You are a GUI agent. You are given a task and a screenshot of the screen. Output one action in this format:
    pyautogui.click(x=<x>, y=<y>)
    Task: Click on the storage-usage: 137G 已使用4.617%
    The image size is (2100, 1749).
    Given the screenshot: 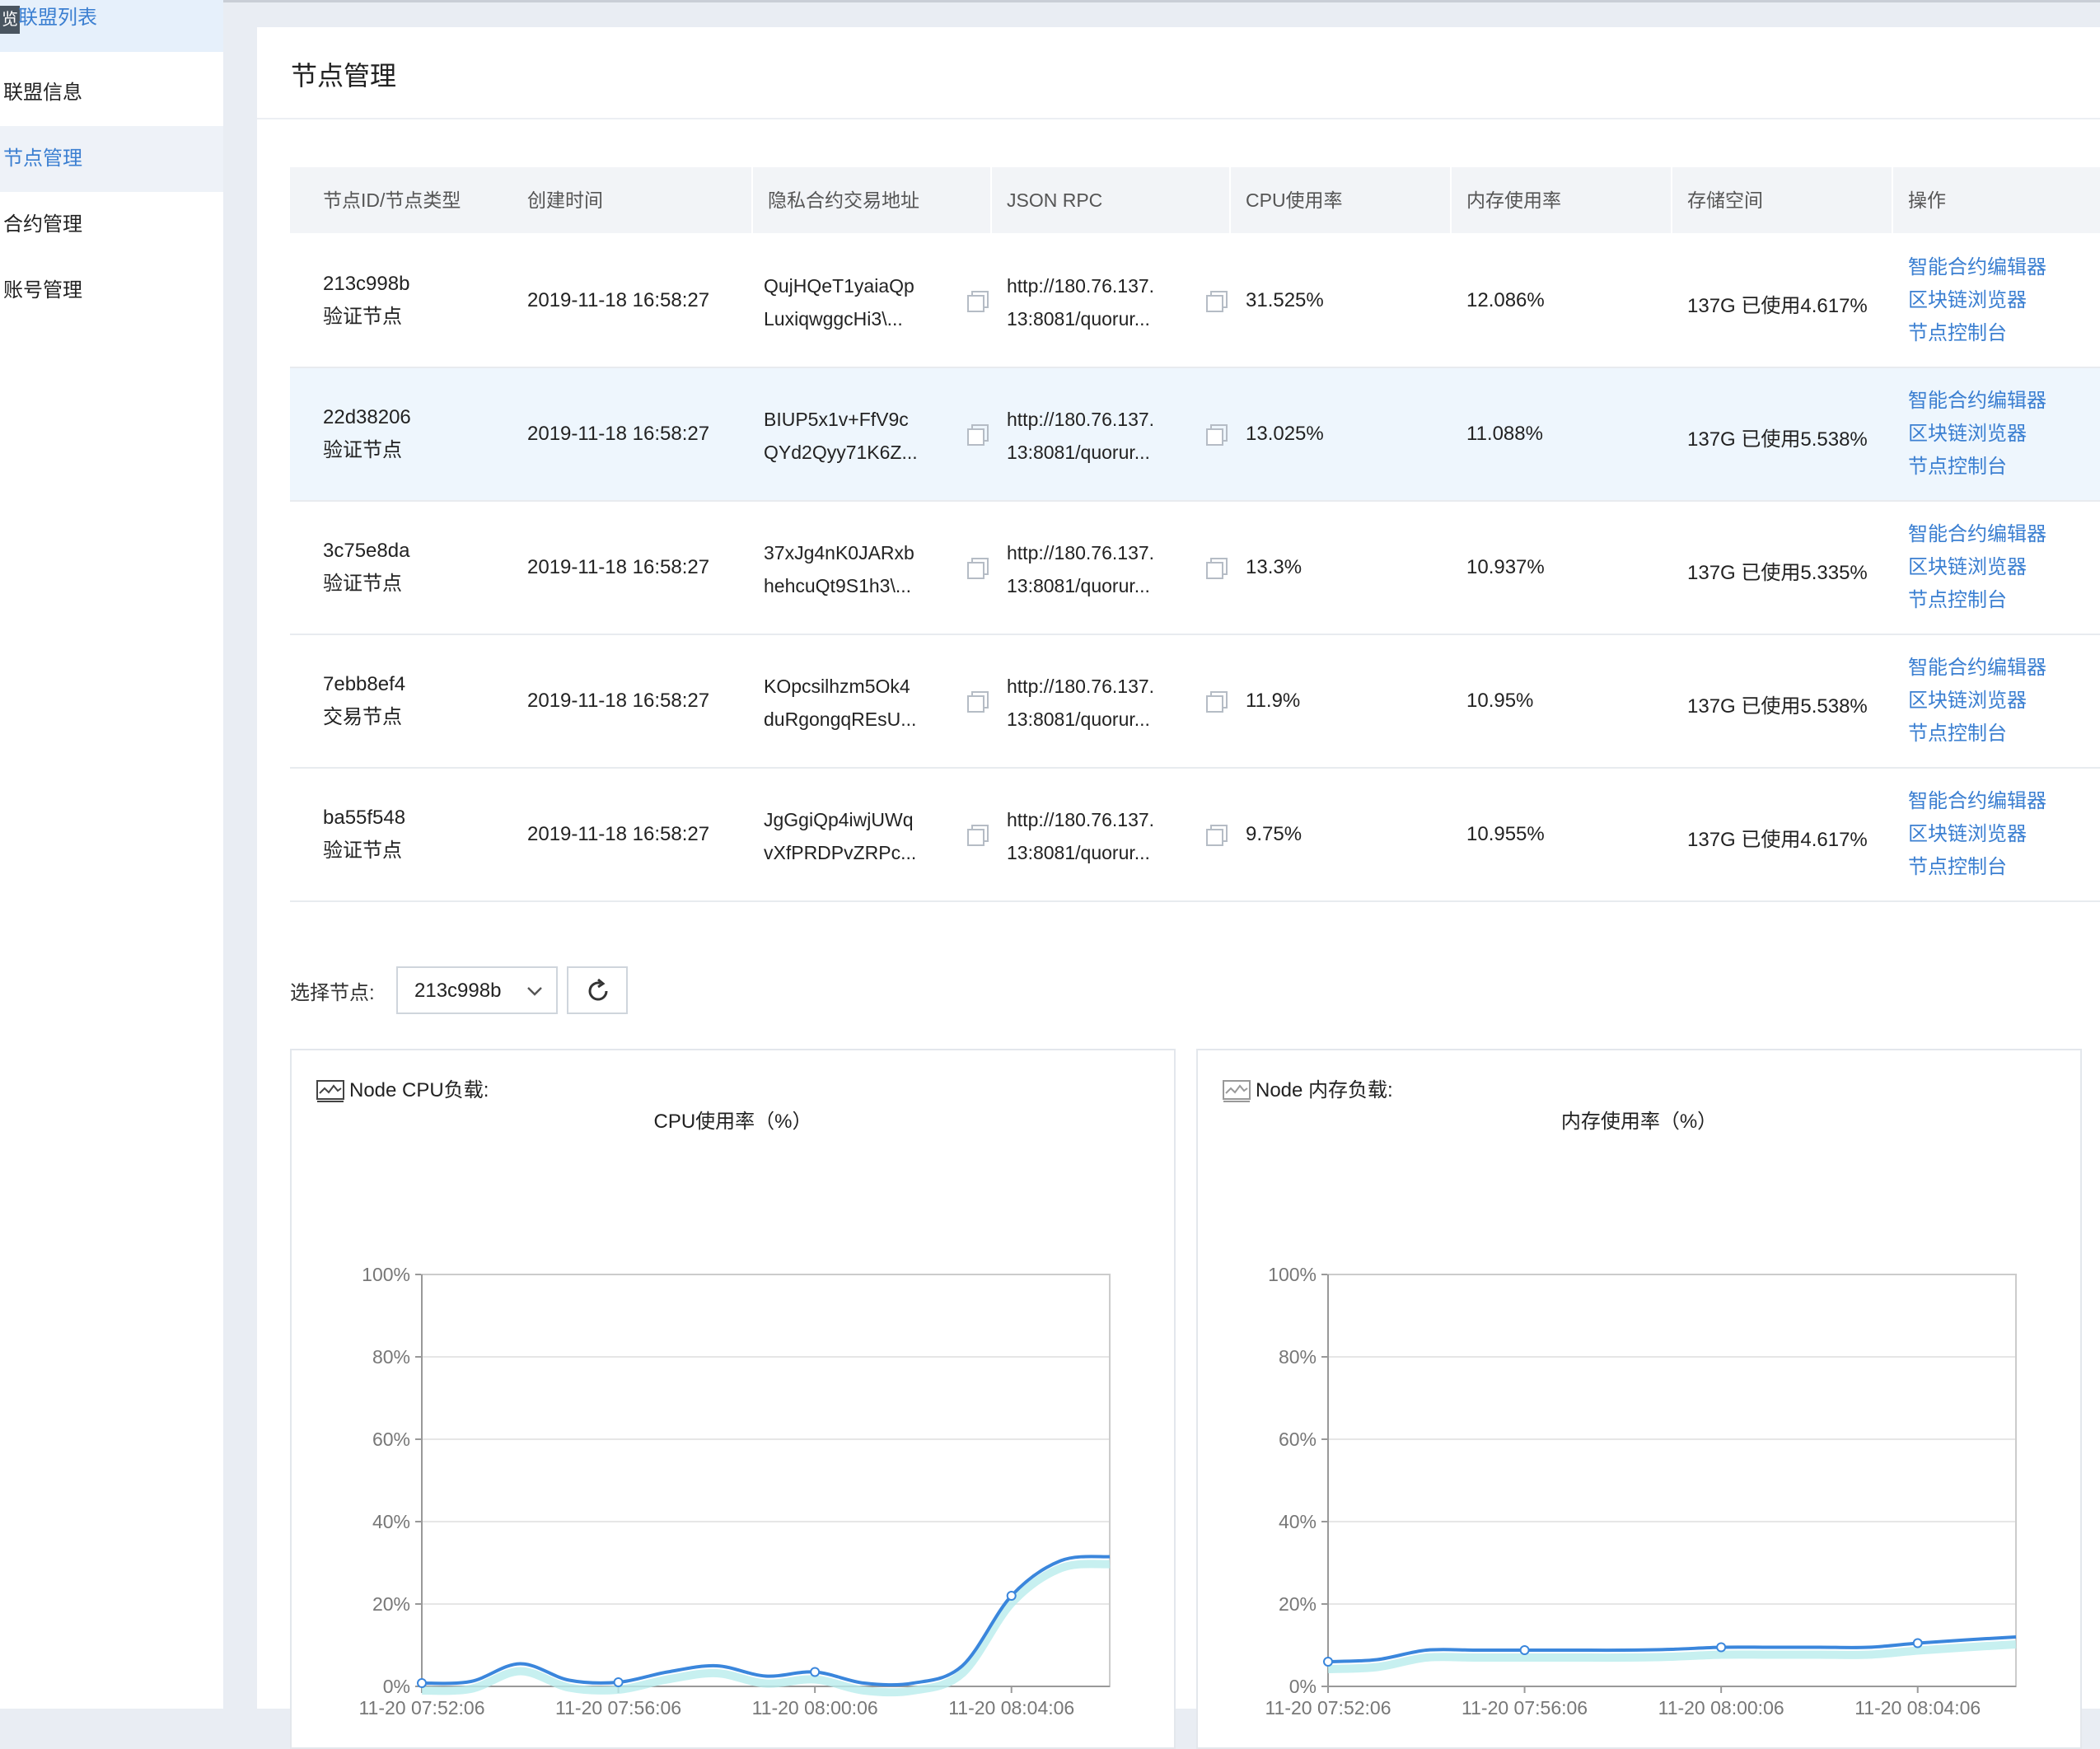 What is the action you would take?
    pyautogui.click(x=1778, y=840)
    